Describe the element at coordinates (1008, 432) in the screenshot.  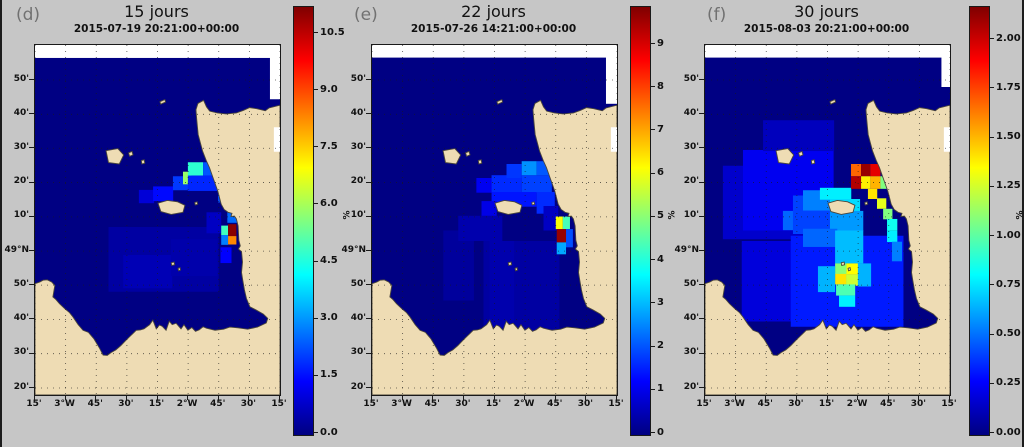
I see `colorbar-tick-label: 0.00` at that location.